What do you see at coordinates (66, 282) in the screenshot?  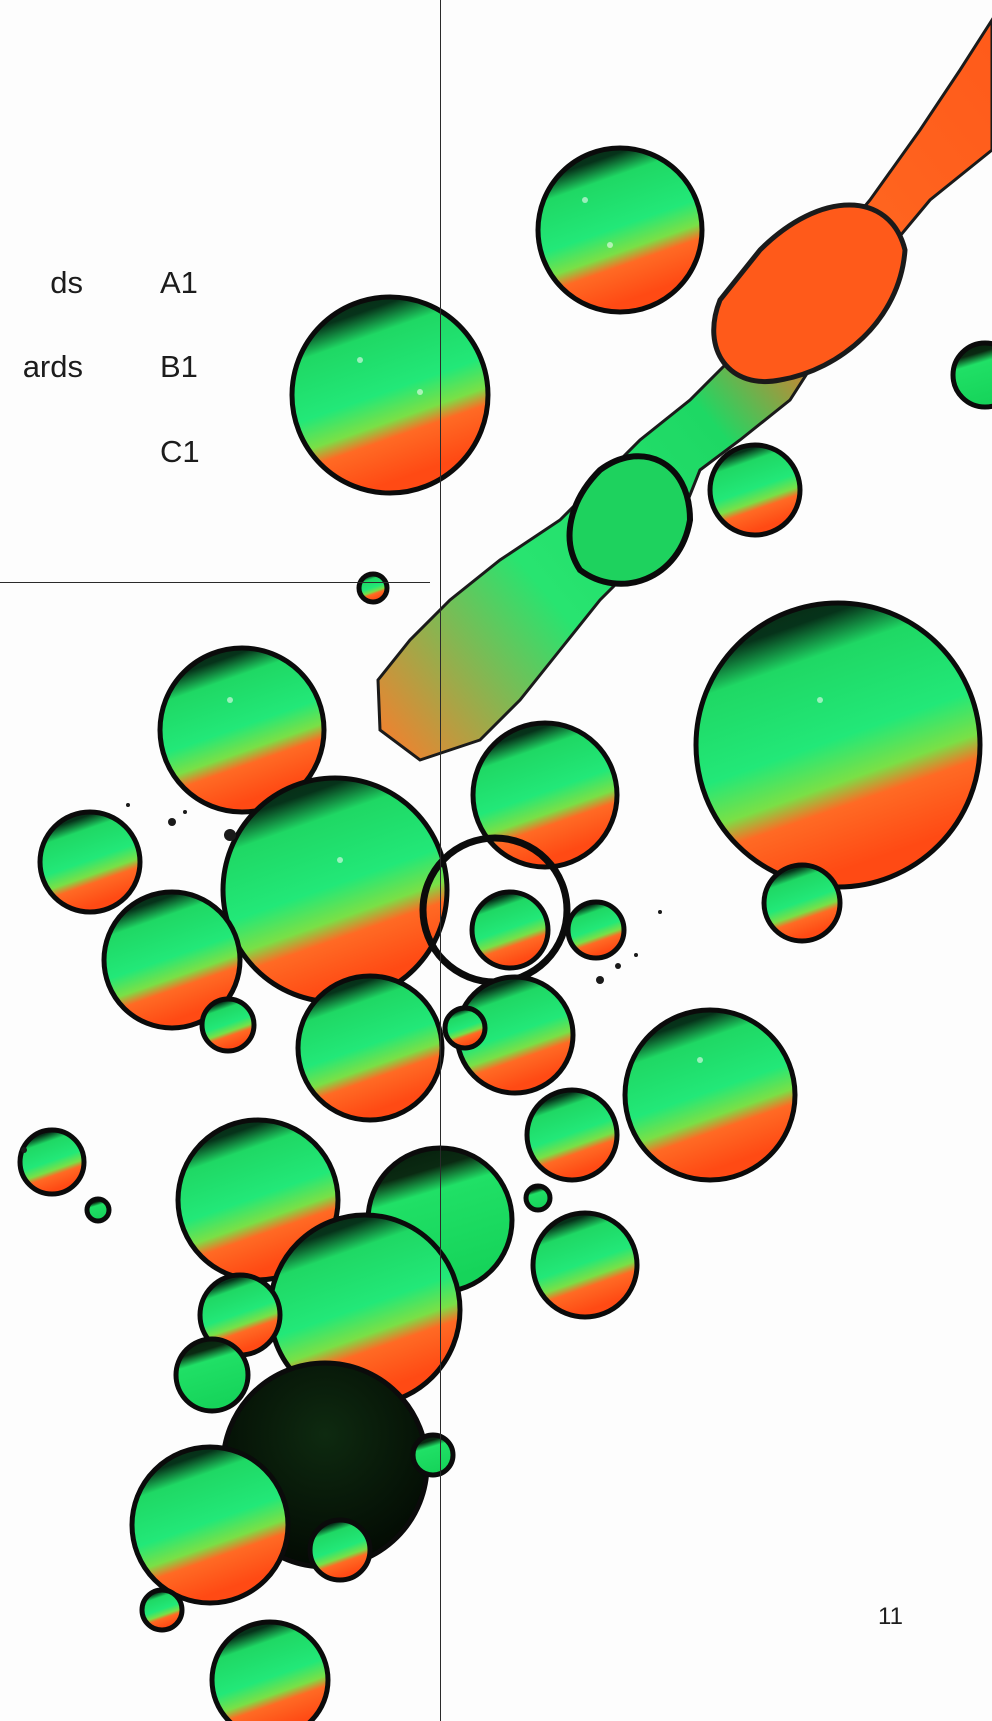 I see `index-label: ds` at bounding box center [66, 282].